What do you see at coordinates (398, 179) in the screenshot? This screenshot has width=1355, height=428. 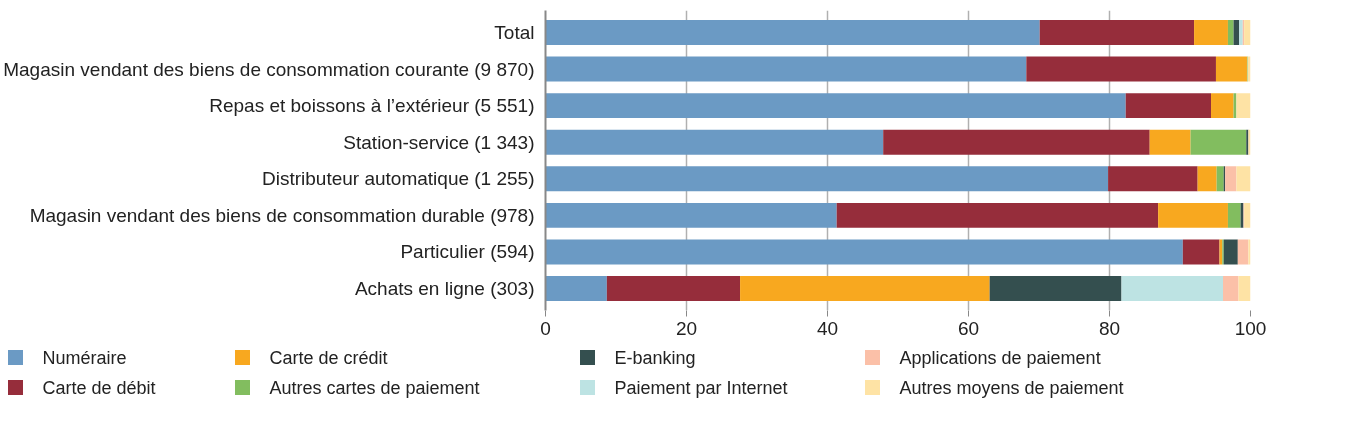 I see `y-tick-label: Distributeur automatique (1 255)` at bounding box center [398, 179].